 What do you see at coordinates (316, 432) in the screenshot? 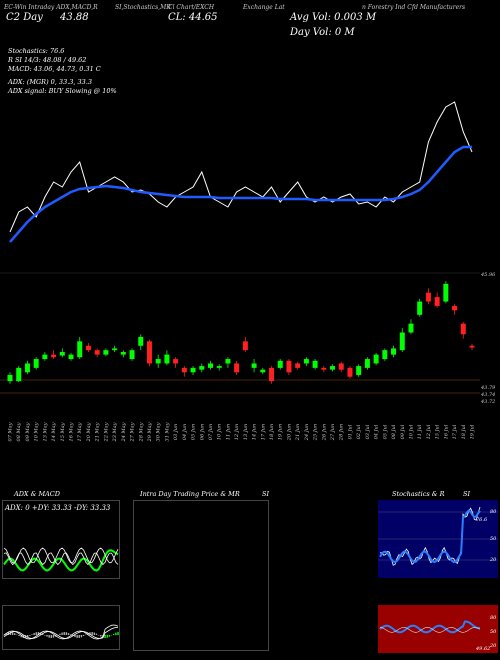
I see `date-tick-label: 25 Jun` at bounding box center [316, 432].